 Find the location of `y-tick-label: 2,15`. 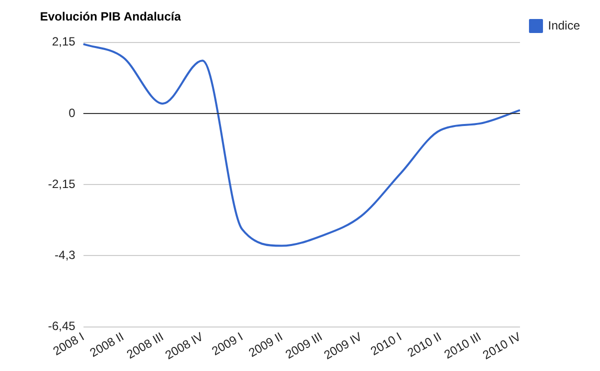

y-tick-label: 2,15 is located at coordinates (64, 41).